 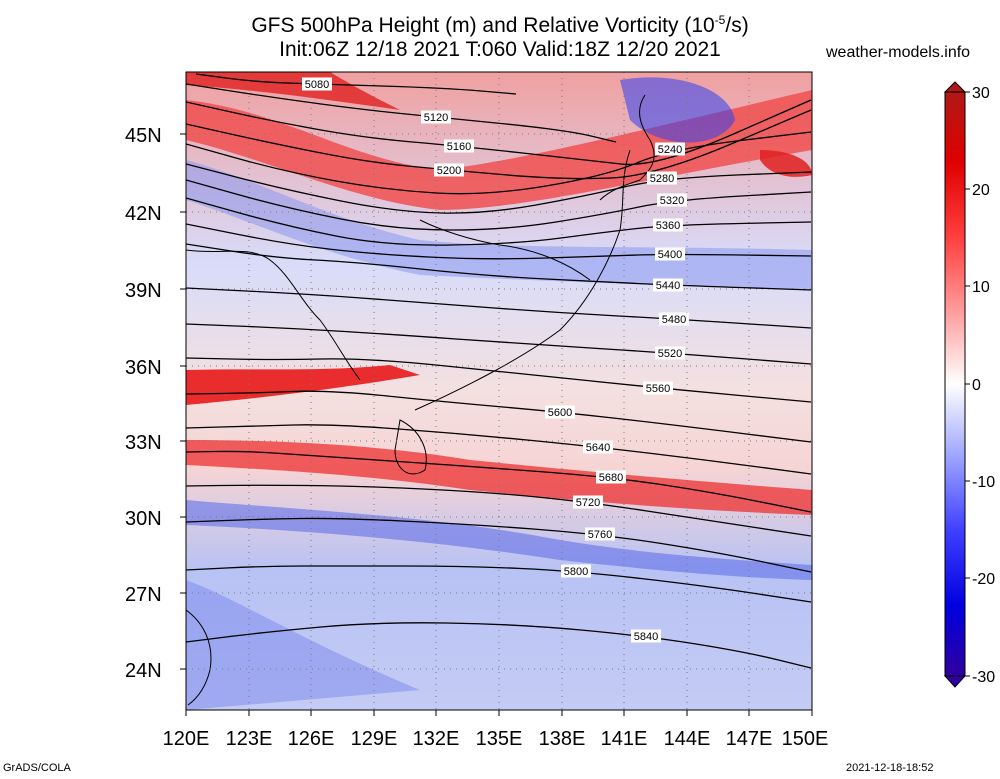 I want to click on lat-label: 24N, so click(x=143, y=671).